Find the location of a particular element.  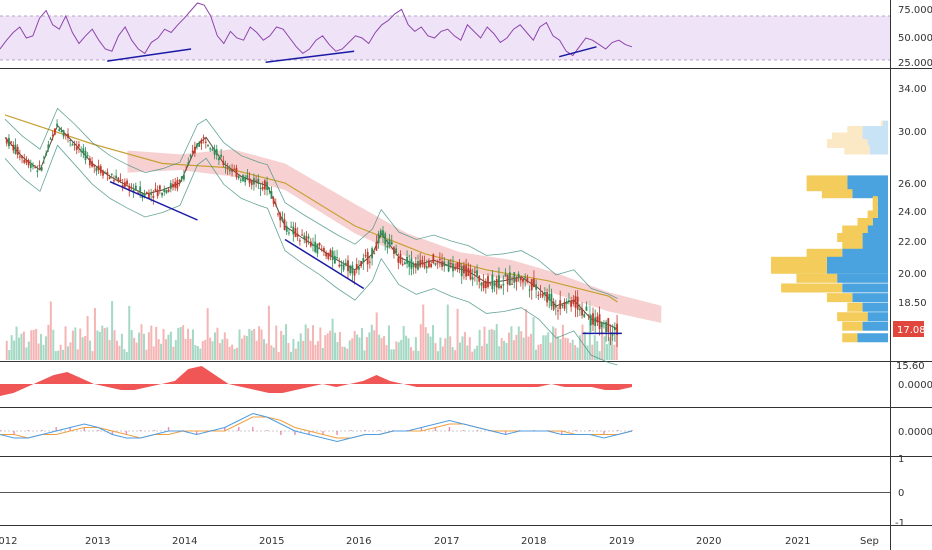

rsi-divergence-line is located at coordinates (149, 55).